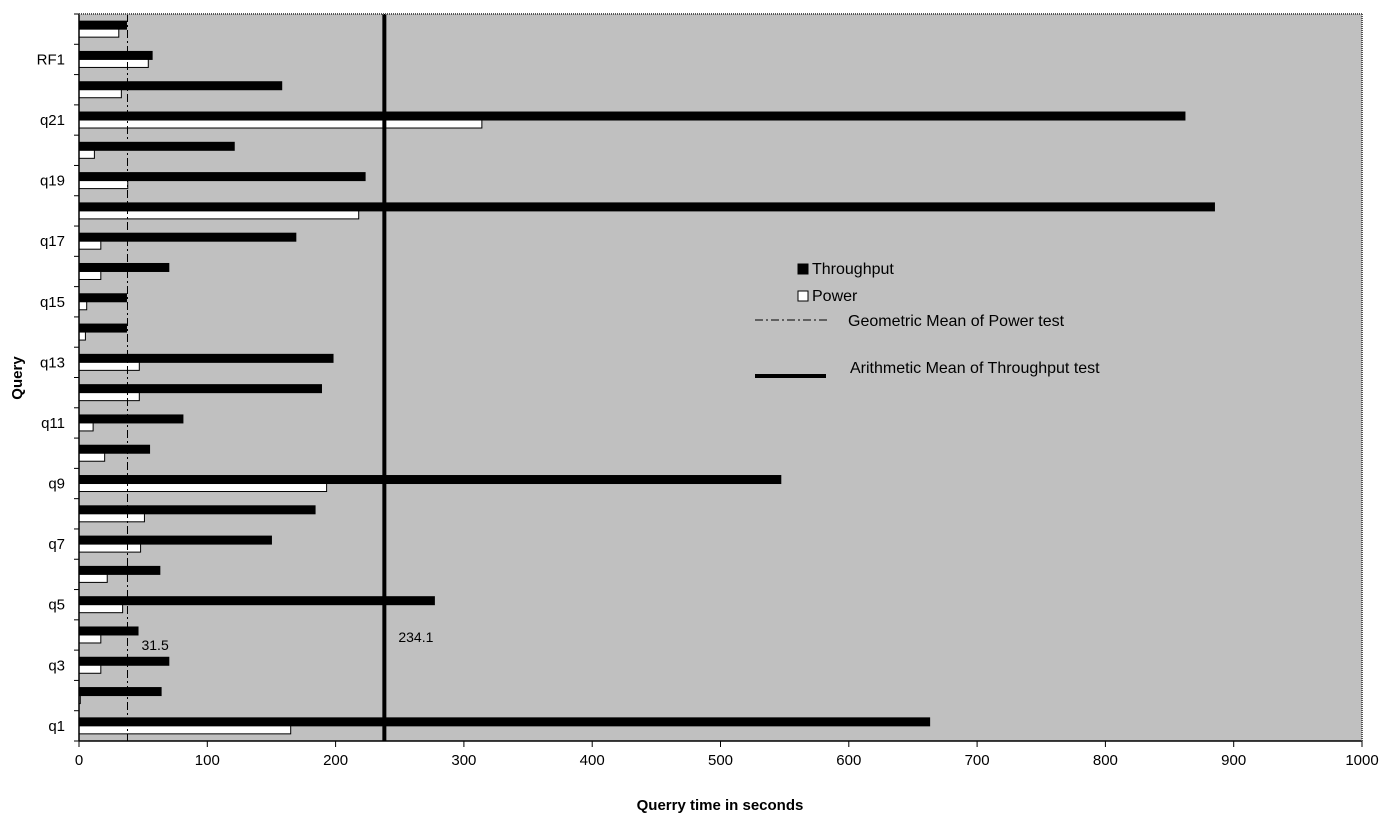  Describe the element at coordinates (175, 540) in the screenshot. I see `bar-throughput-q7` at that location.